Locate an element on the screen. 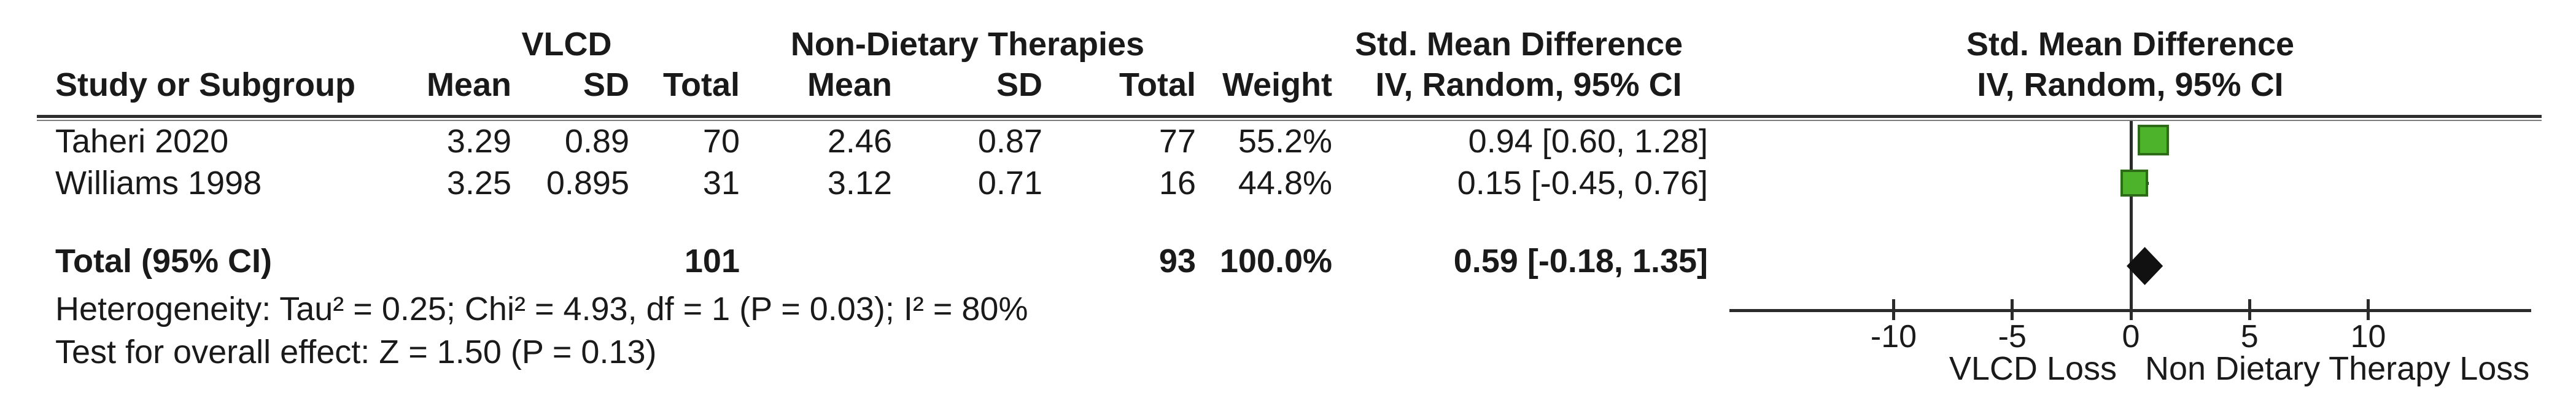 The image size is (2576, 419). weight-value: 44.8% is located at coordinates (1285, 183).